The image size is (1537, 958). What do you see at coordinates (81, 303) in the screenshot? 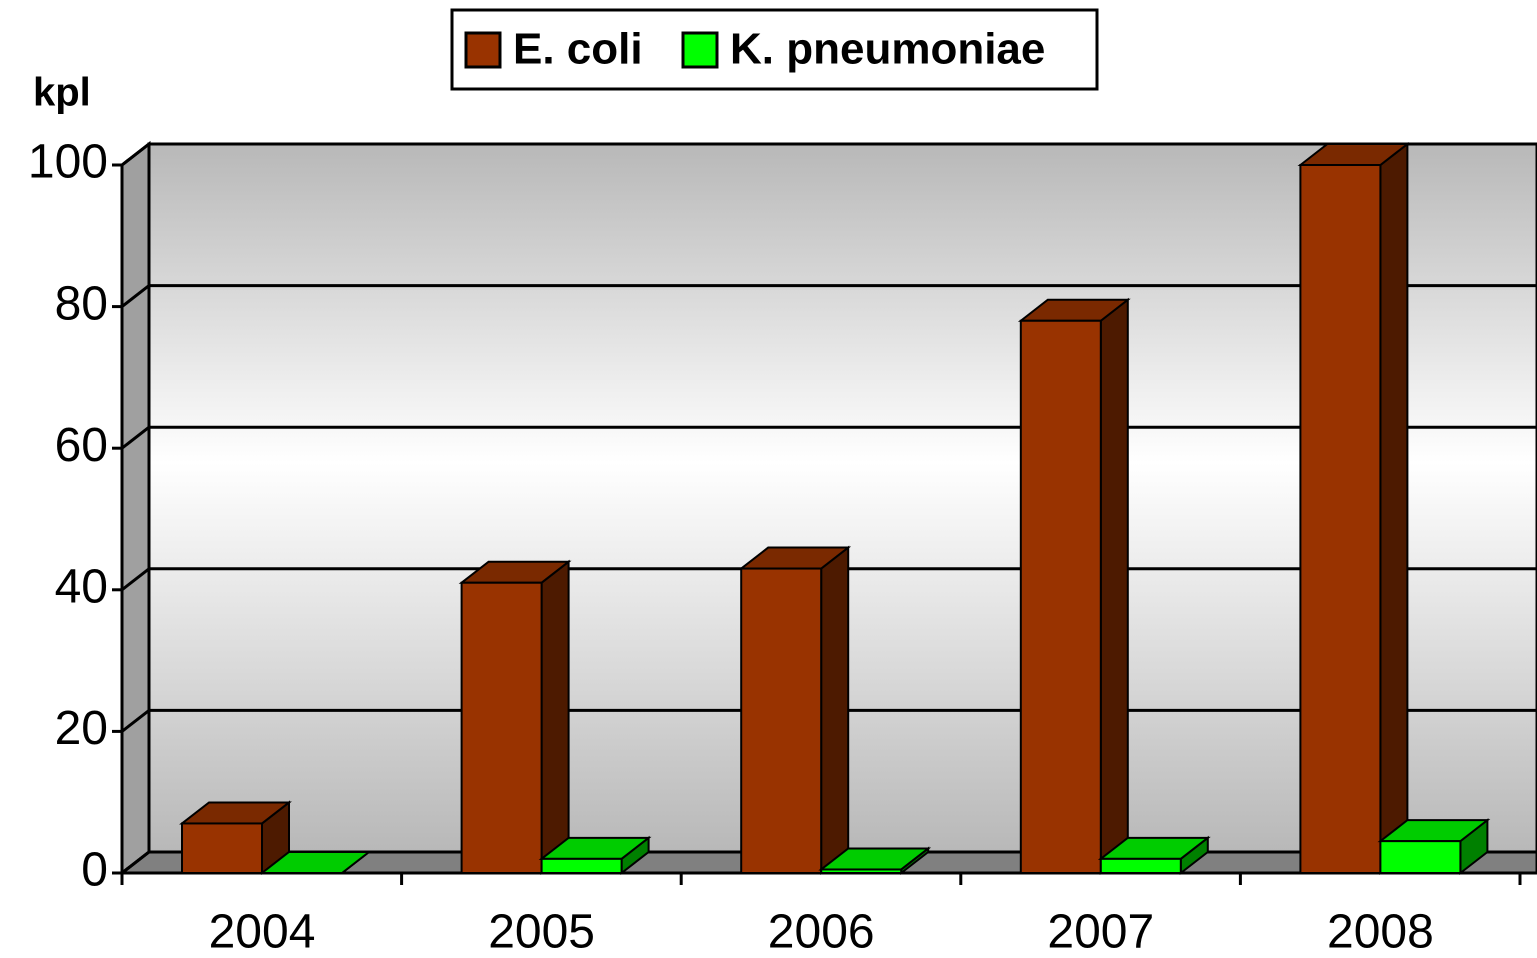
I see `y-tick-label: 80` at bounding box center [81, 303].